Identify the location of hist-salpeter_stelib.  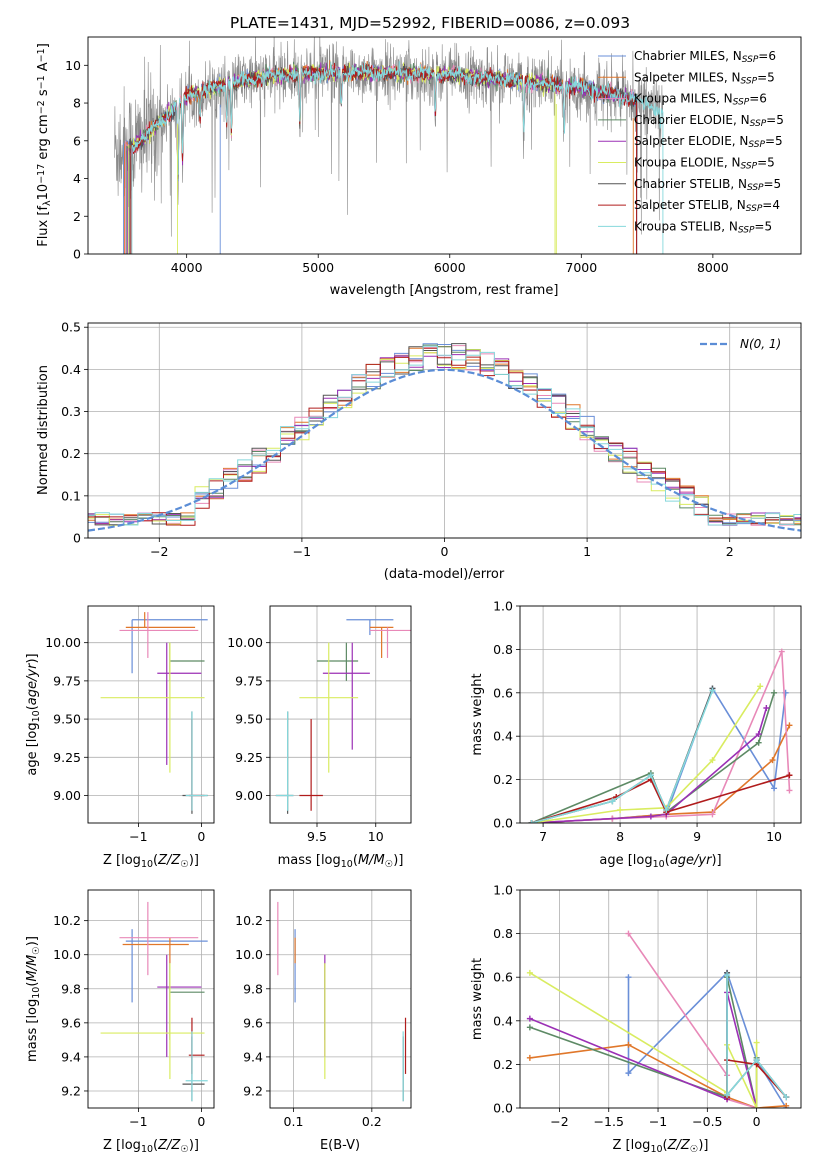
(444, 436).